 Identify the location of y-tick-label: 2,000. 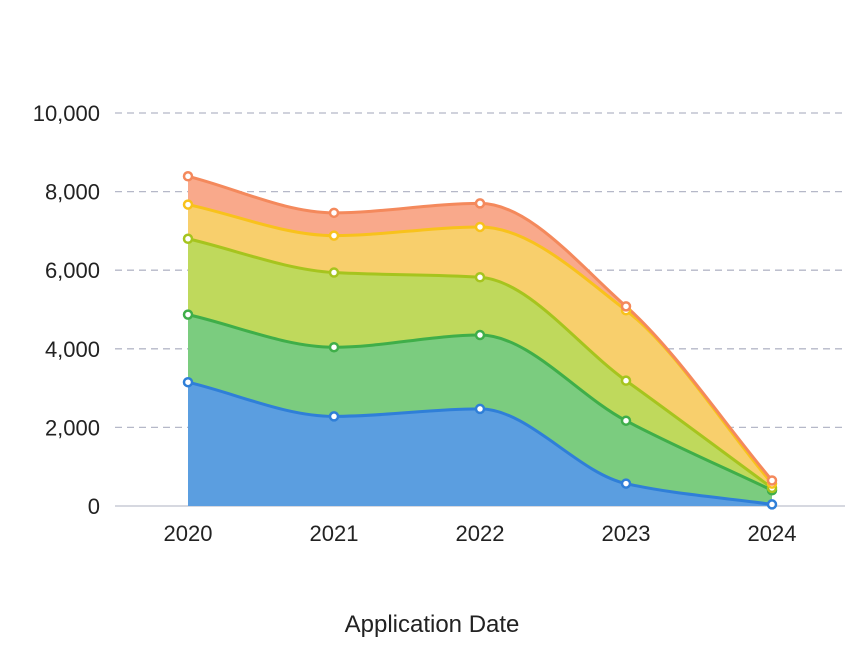
(72, 427).